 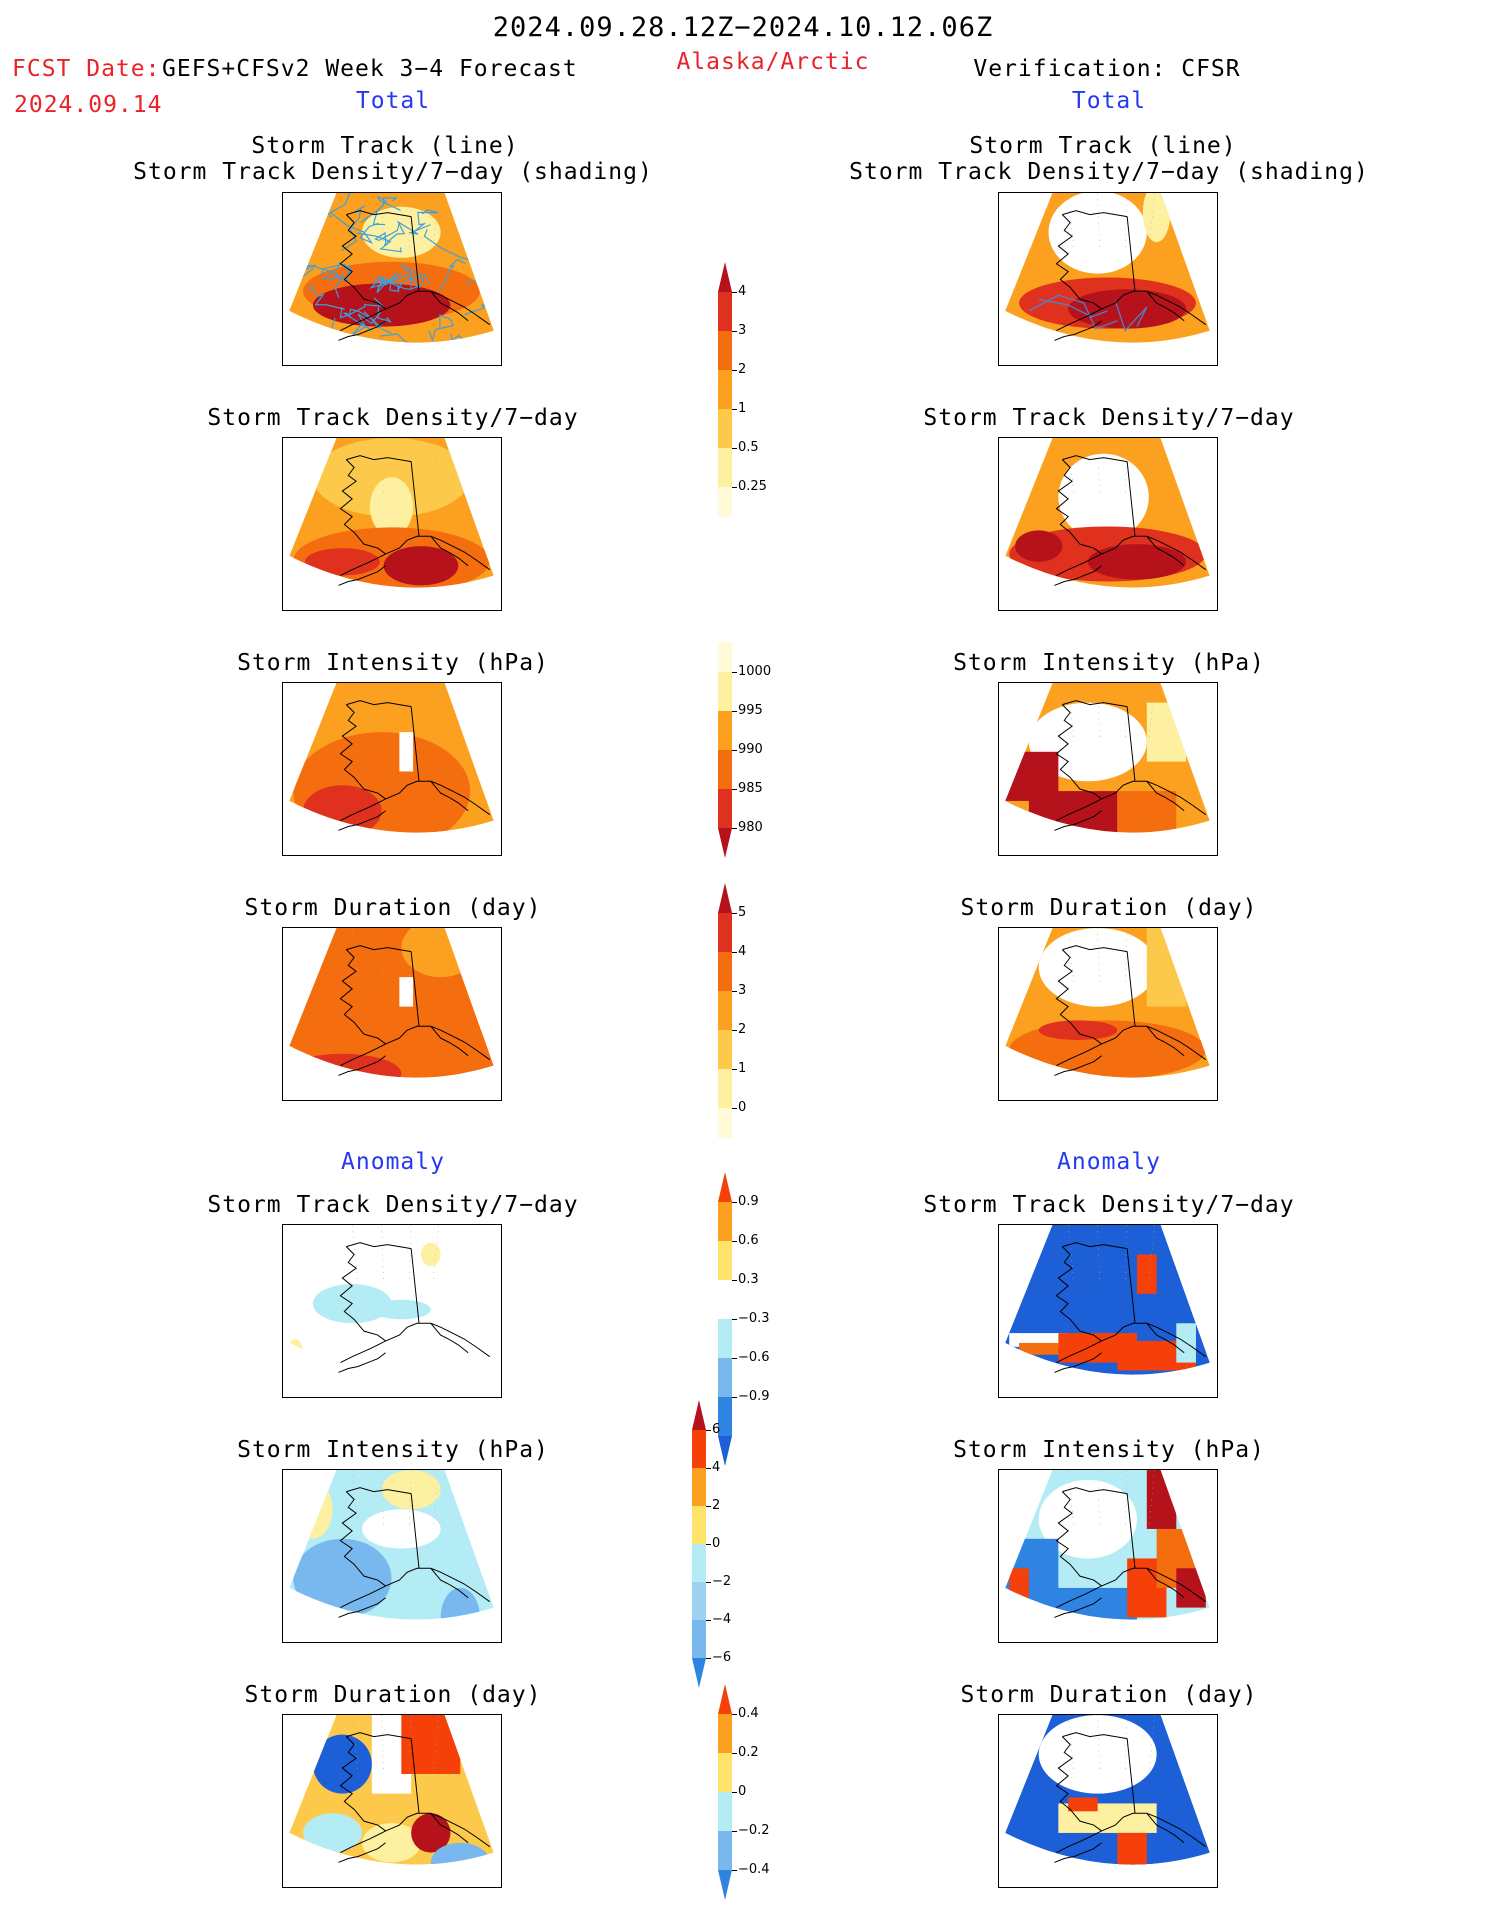 I want to click on colorbar-density-anomaly: 0.9 0.6 0.3 −0.3 −0.6 −0.9, so click(x=748, y=1322).